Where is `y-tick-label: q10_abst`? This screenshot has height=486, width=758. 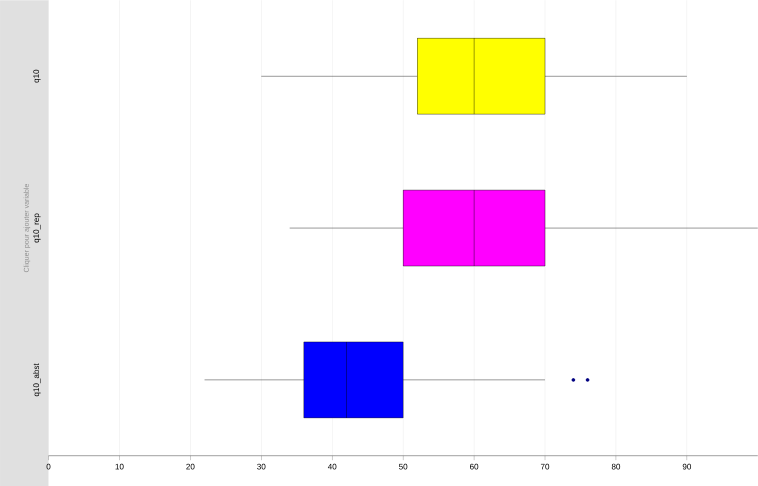
y-tick-label: q10_abst is located at coordinates (37, 379).